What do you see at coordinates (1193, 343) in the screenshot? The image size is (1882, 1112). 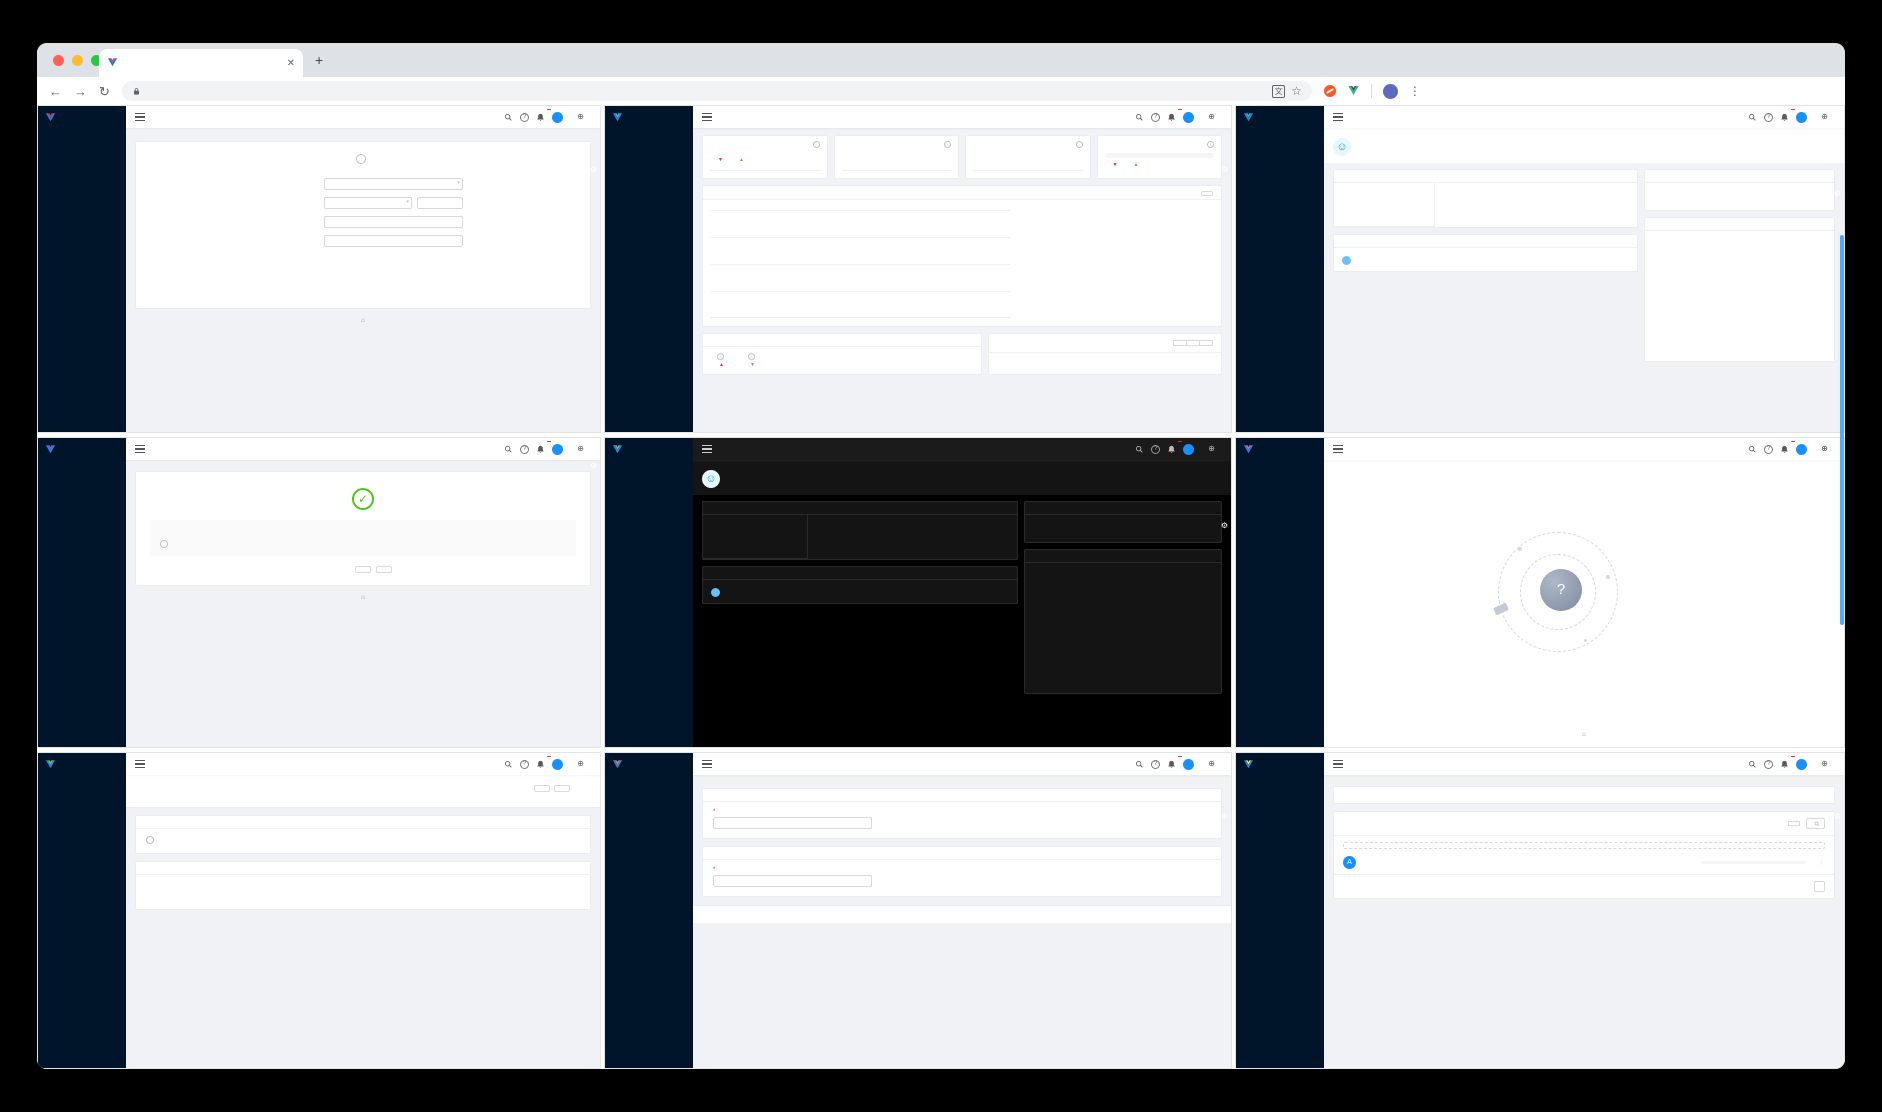 I see `channel-online-button` at bounding box center [1193, 343].